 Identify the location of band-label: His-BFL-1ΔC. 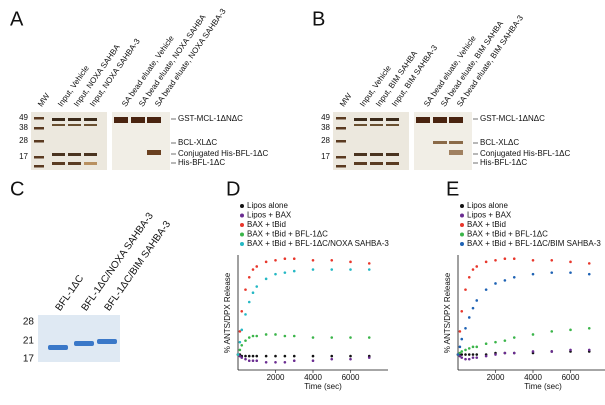
(201, 162).